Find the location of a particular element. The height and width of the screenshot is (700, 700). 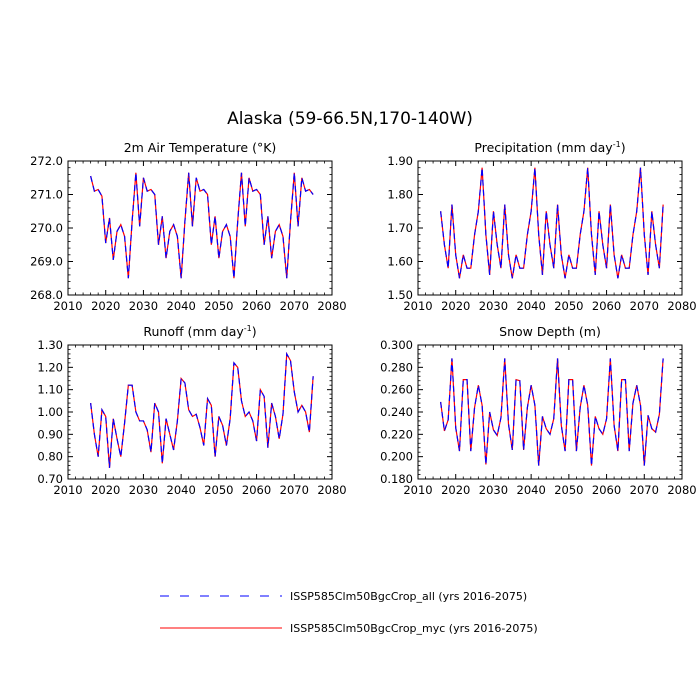

y-tick-label: 1.30 is located at coordinates (50, 345).